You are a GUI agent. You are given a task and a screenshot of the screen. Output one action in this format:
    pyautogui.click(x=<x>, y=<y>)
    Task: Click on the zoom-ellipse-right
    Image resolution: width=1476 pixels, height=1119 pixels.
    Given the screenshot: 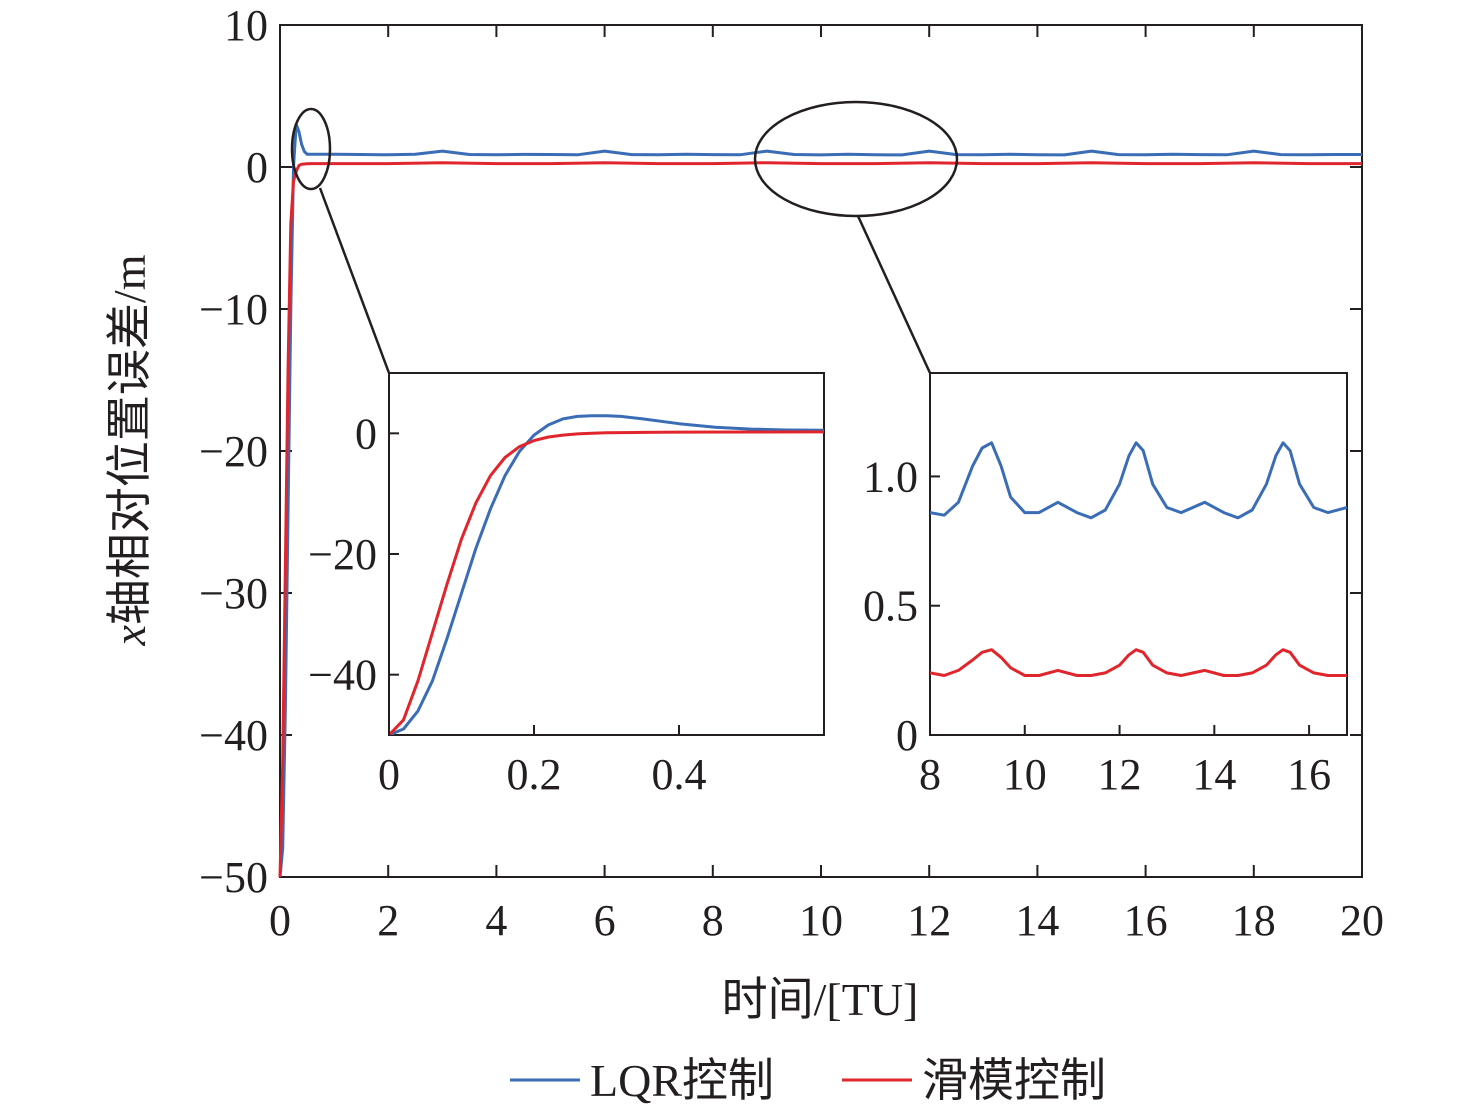 What is the action you would take?
    pyautogui.click(x=856, y=159)
    